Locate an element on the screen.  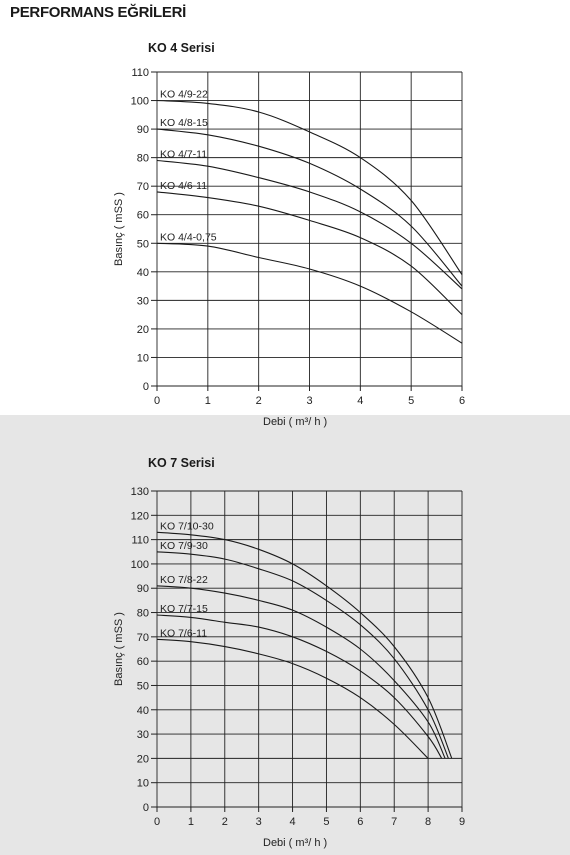
series-label: KO 4/6-11 is located at coordinates (183, 186).